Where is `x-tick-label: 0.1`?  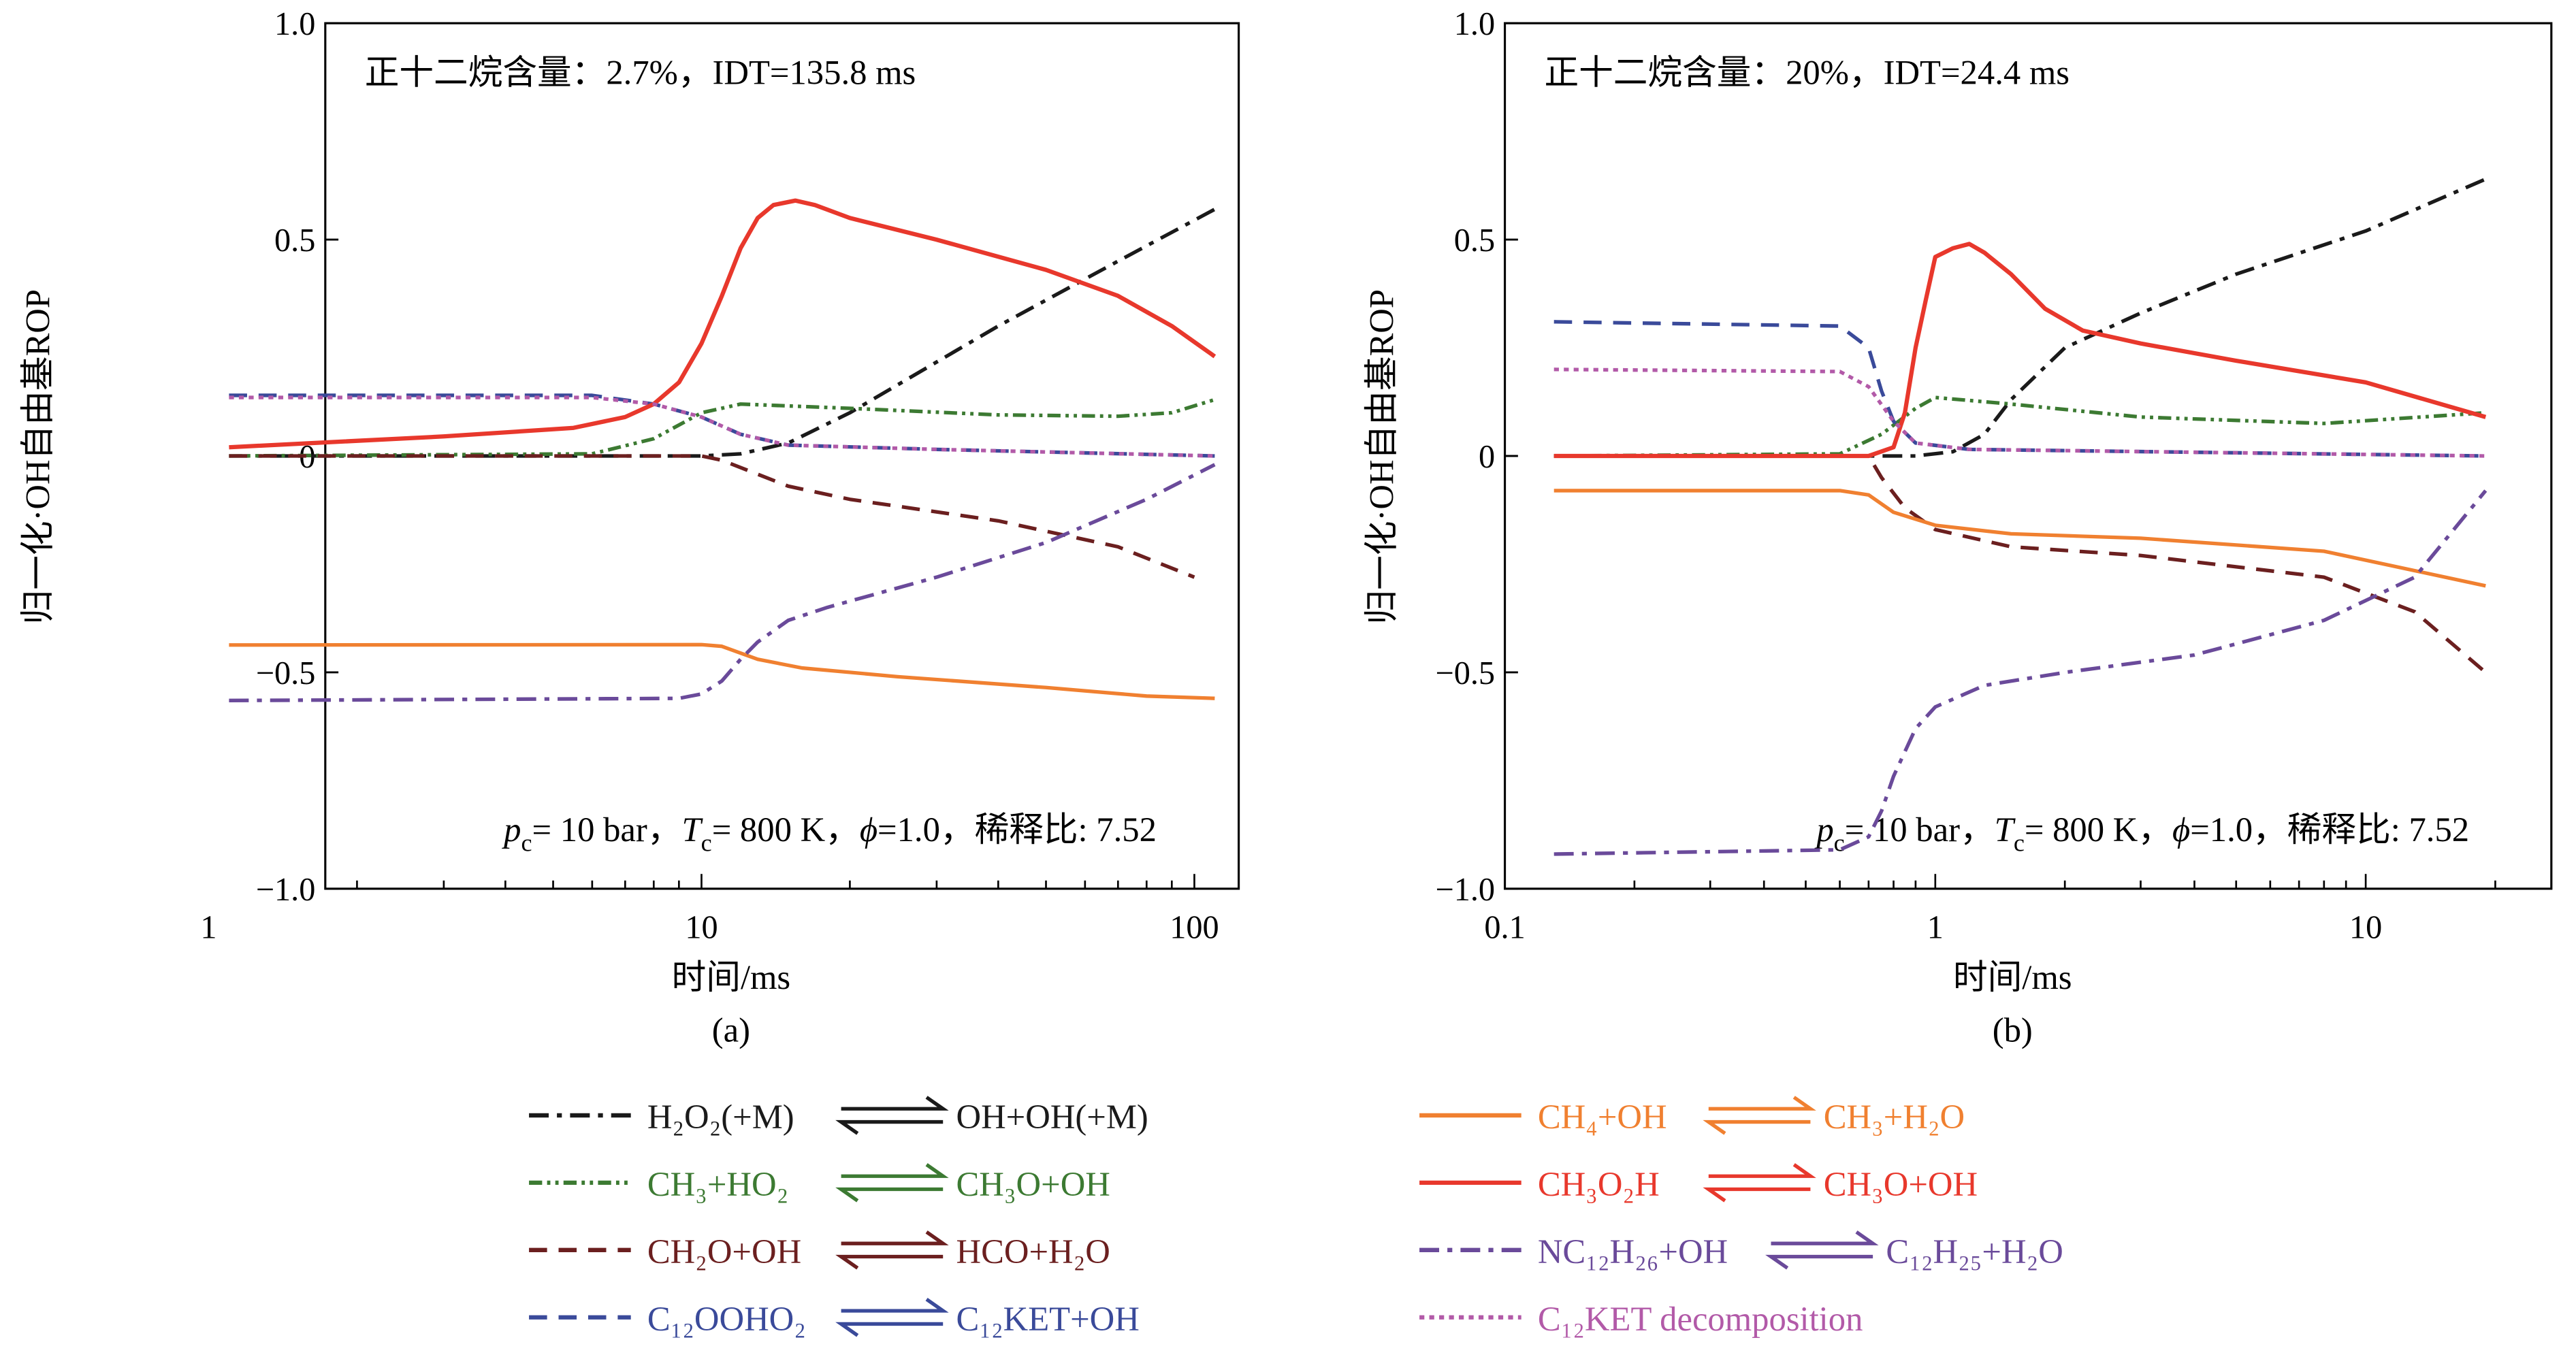 x-tick-label: 0.1 is located at coordinates (1505, 927).